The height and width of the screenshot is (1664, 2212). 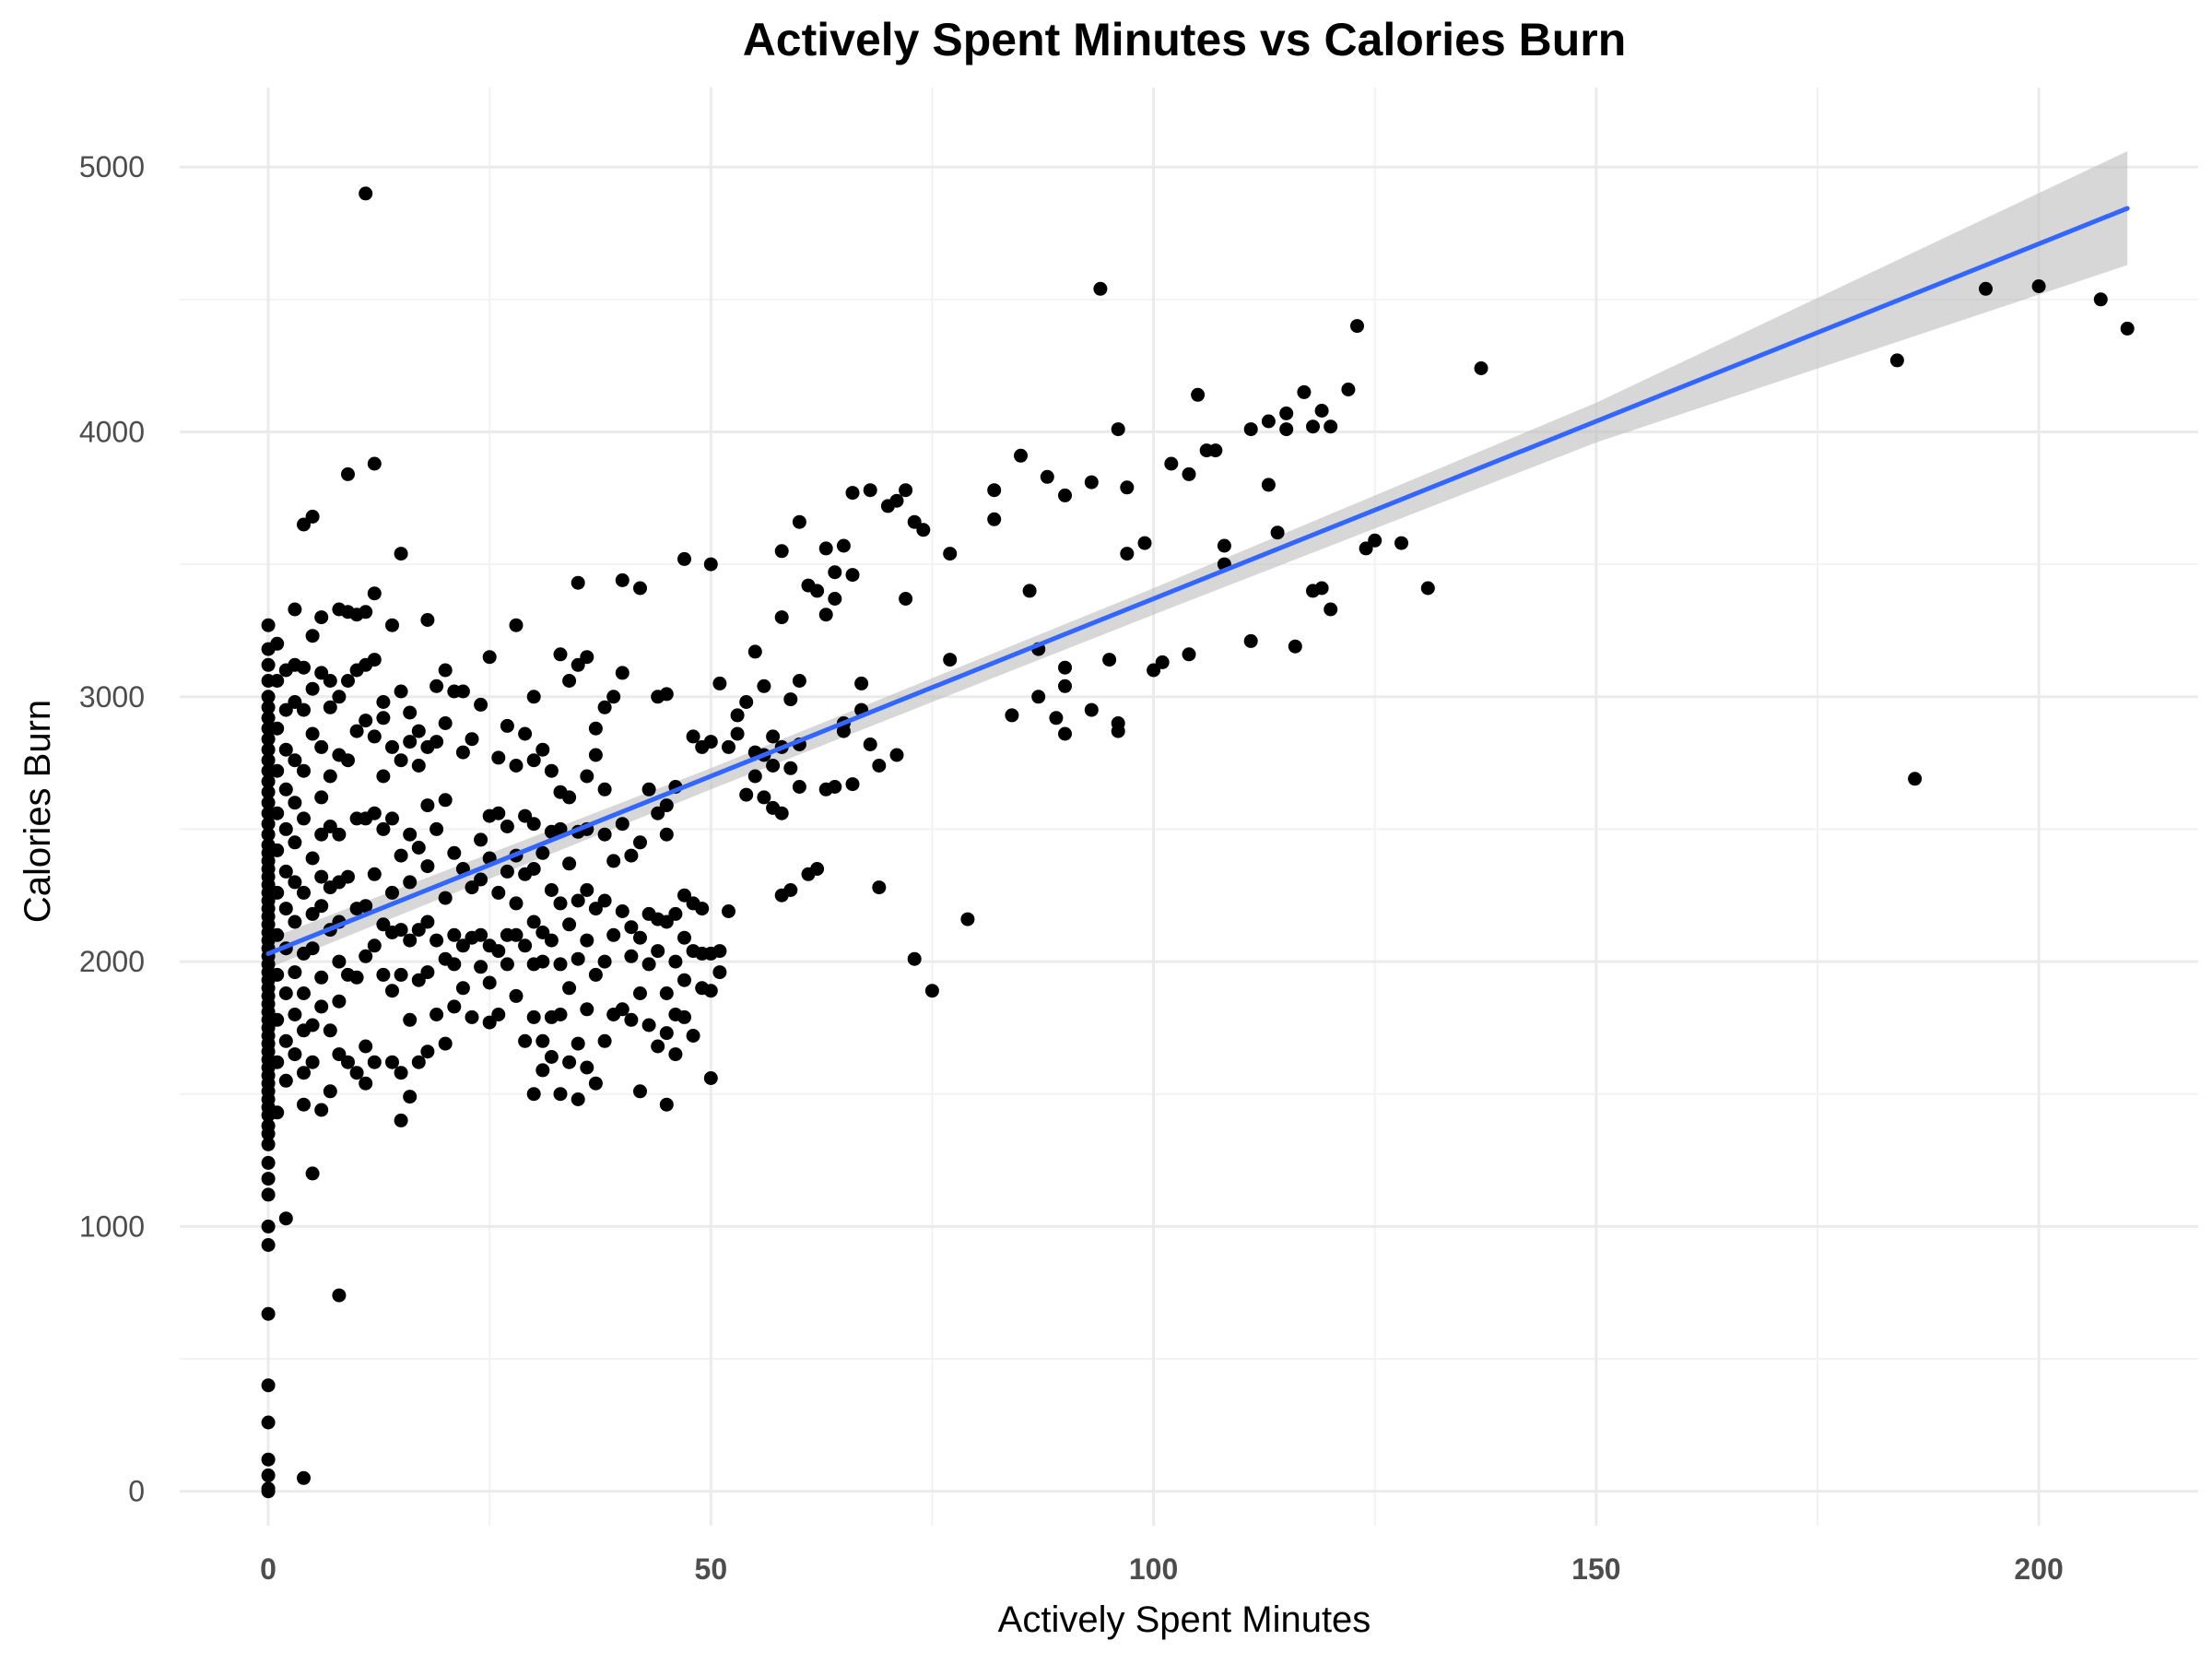 I want to click on y-tick-label: 2000, so click(x=112, y=961).